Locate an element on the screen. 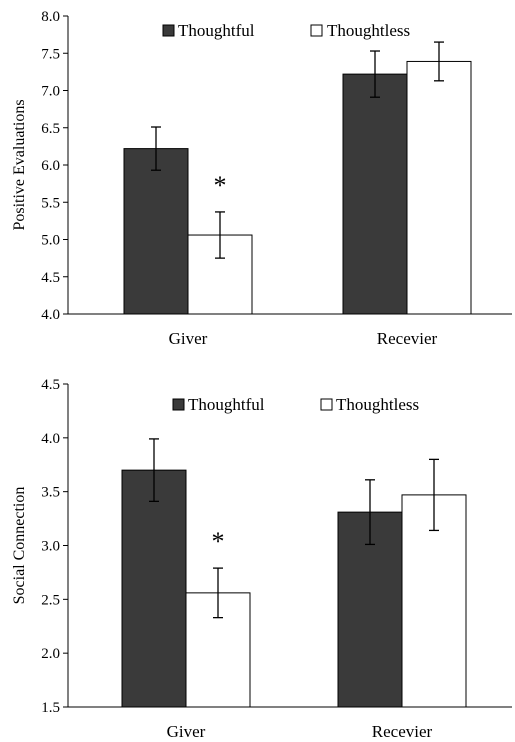  y-tick-label: 8.0 is located at coordinates (50, 17).